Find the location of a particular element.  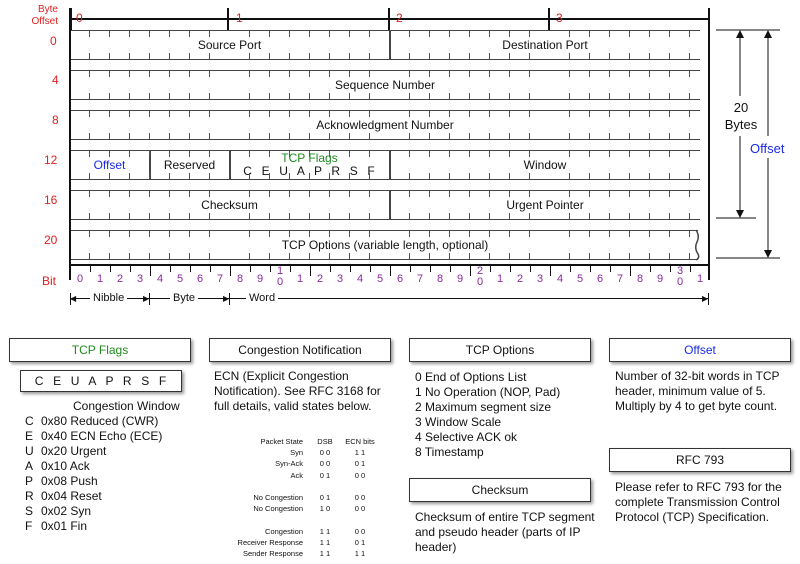

offset-section-header: Offset is located at coordinates (700, 350).